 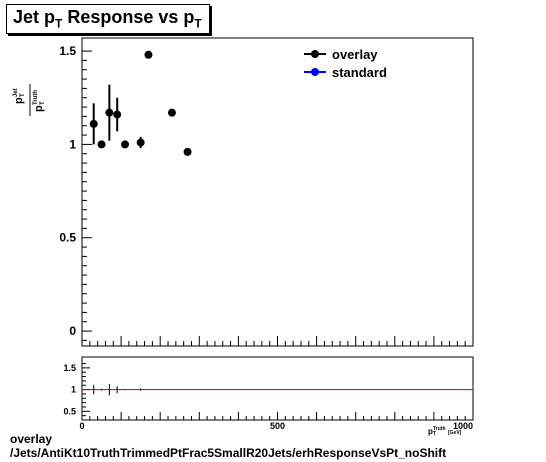 What do you see at coordinates (355, 54) in the screenshot?
I see `legend-label: overlay` at bounding box center [355, 54].